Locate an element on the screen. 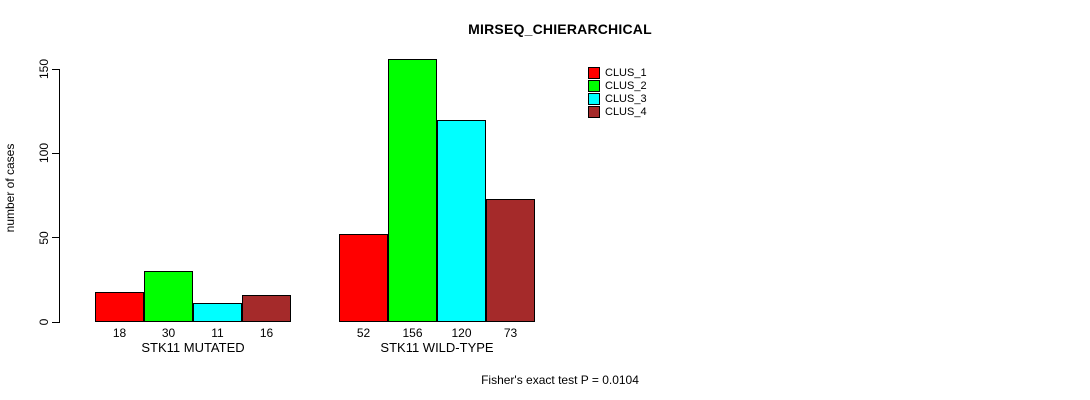  legend-item: CLUS_3 is located at coordinates (617, 99).